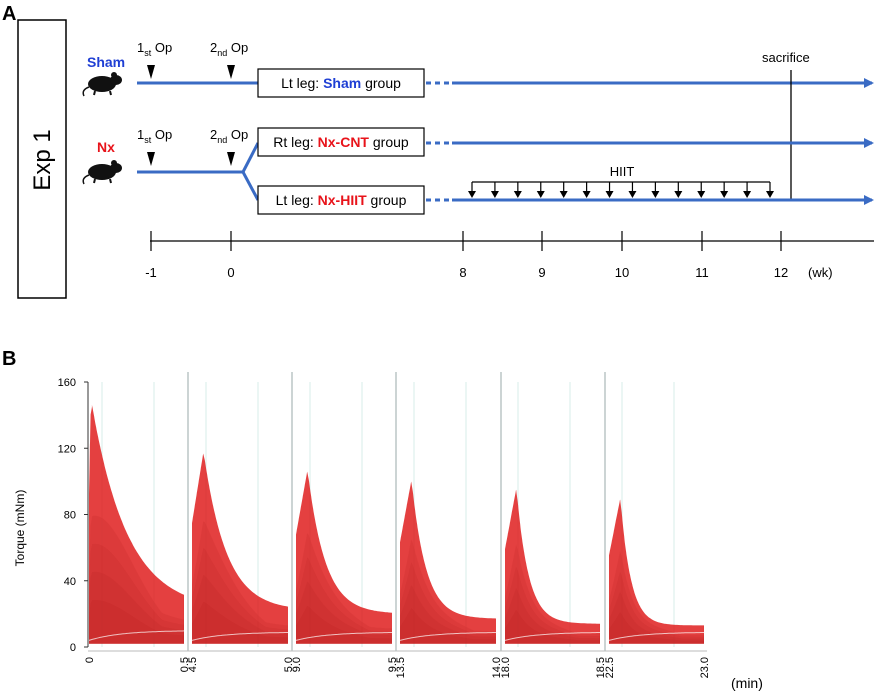 The width and height of the screenshot is (879, 696). What do you see at coordinates (90, 660) in the screenshot?
I see `x-tick-label: 0` at bounding box center [90, 660].